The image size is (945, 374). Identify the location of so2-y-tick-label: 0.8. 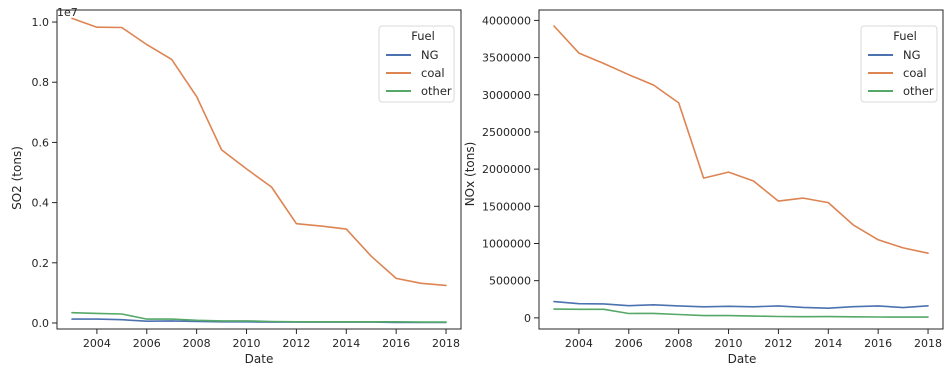
(41, 82).